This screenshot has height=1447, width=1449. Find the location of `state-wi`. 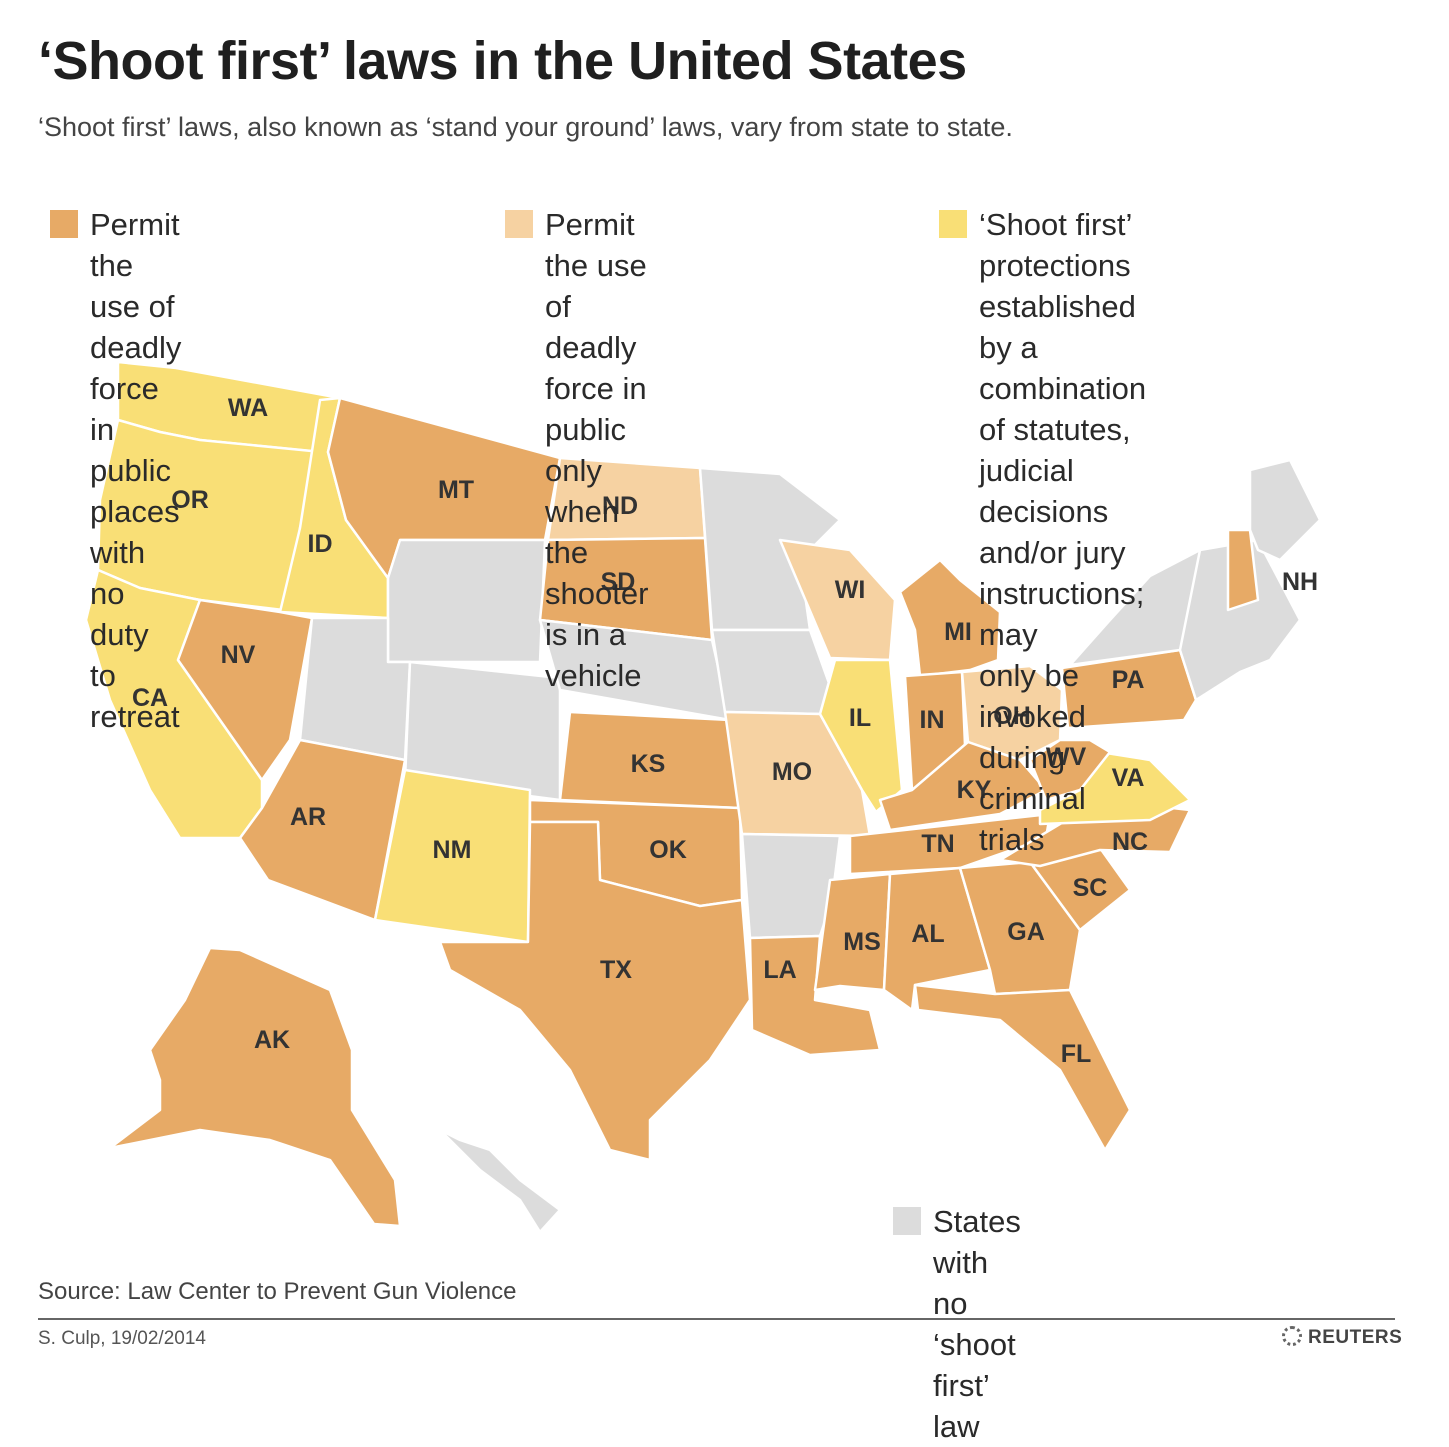

state-wi is located at coordinates (837, 600).